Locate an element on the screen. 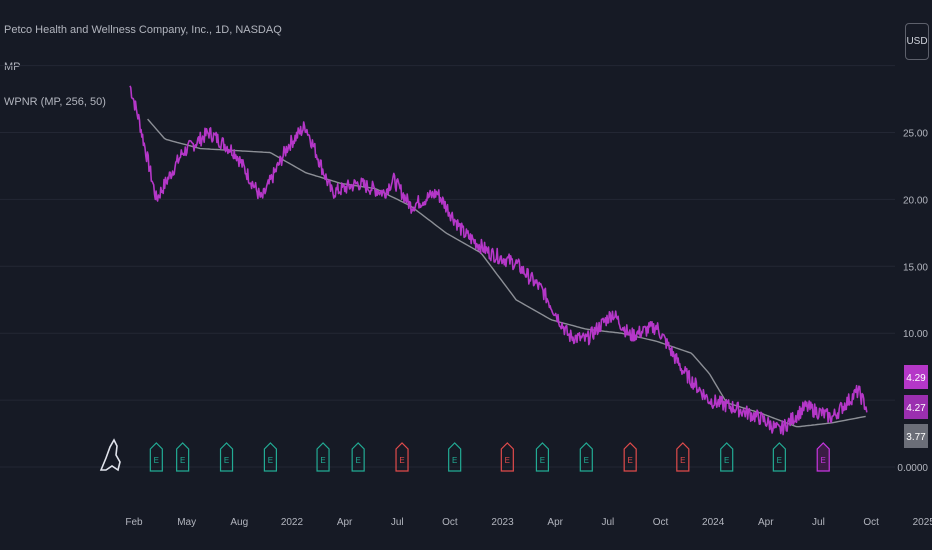 Image resolution: width=932 pixels, height=550 pixels. y-tick-label: 25.00 is located at coordinates (915, 134).